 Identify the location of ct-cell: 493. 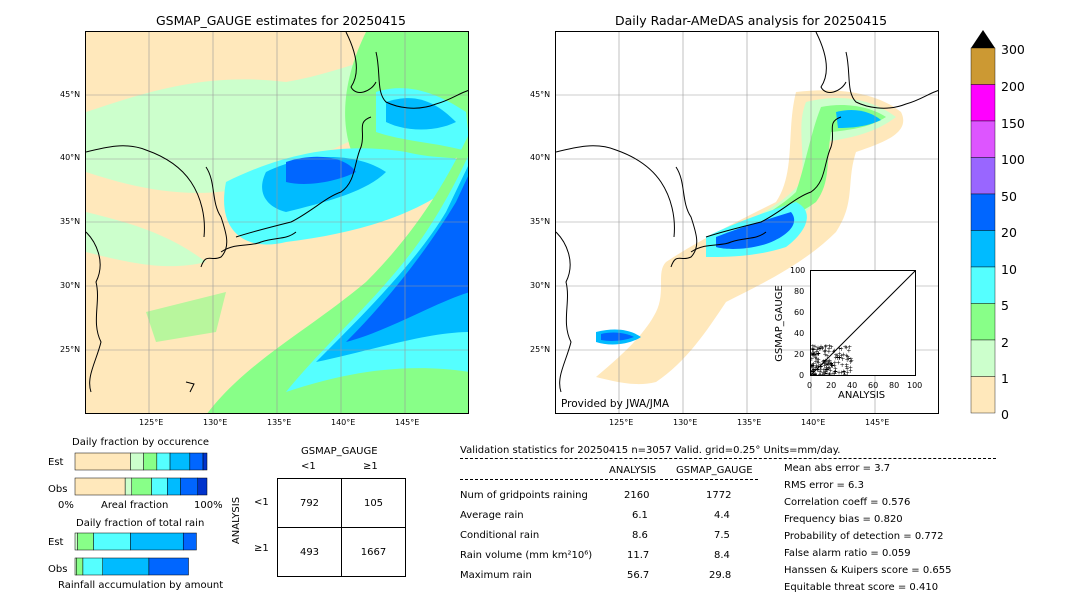
(309, 552).